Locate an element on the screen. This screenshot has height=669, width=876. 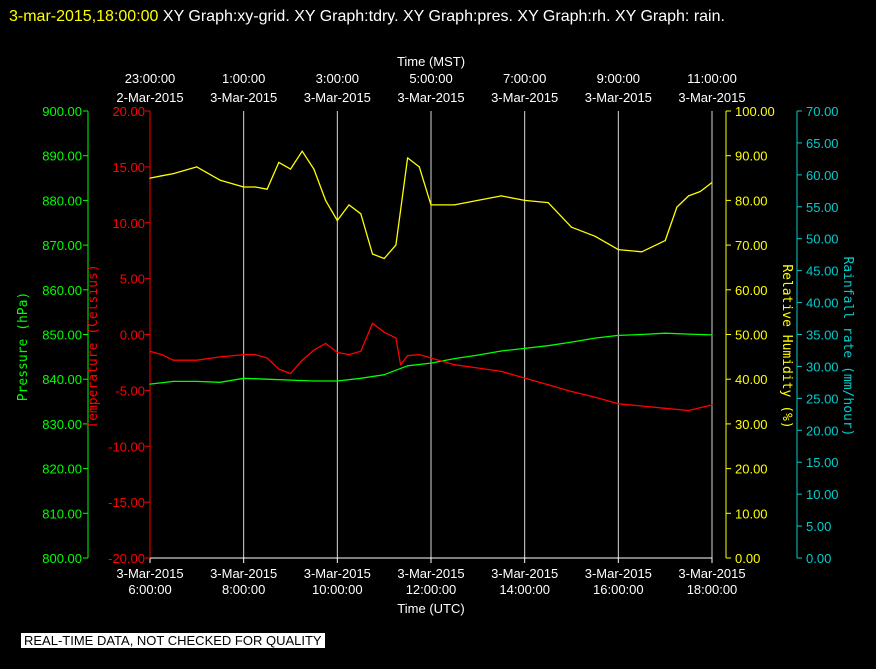
x-axis-label-bottom: Time (UTC) is located at coordinates (430, 608).